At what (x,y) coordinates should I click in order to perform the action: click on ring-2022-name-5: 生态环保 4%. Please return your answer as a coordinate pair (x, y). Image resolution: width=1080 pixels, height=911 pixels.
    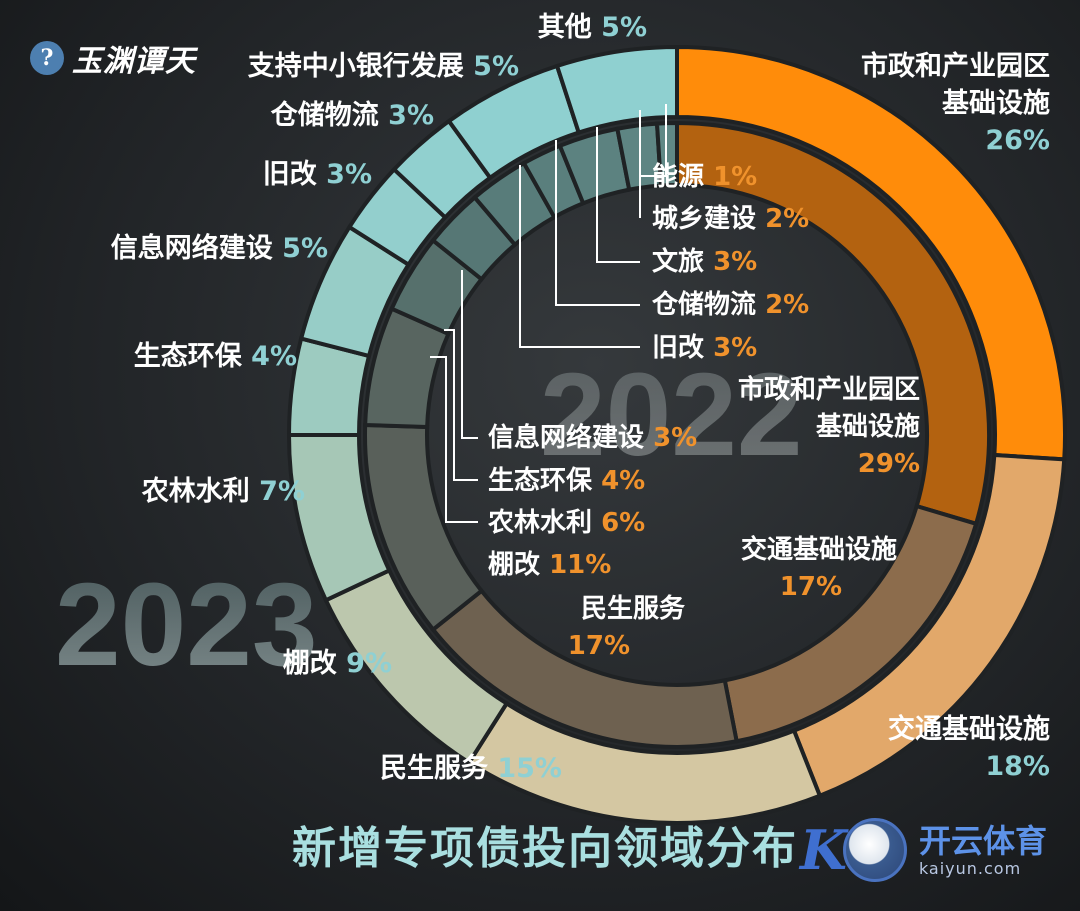
    Looking at the image, I should click on (566, 480).